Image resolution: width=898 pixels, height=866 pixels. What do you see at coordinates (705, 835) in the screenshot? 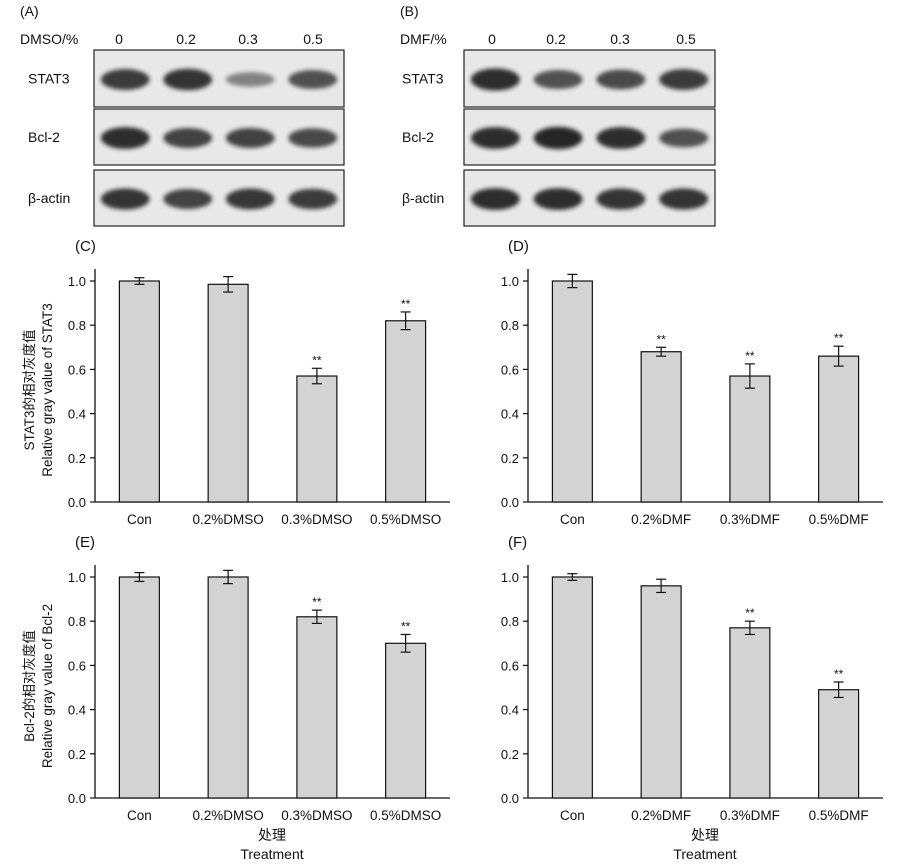
I see `x-axis-title-cn: 处理` at bounding box center [705, 835].